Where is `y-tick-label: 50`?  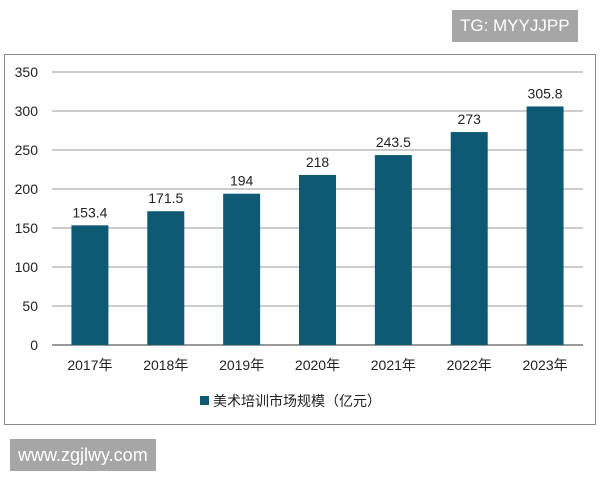
y-tick-label: 50 is located at coordinates (30, 306).